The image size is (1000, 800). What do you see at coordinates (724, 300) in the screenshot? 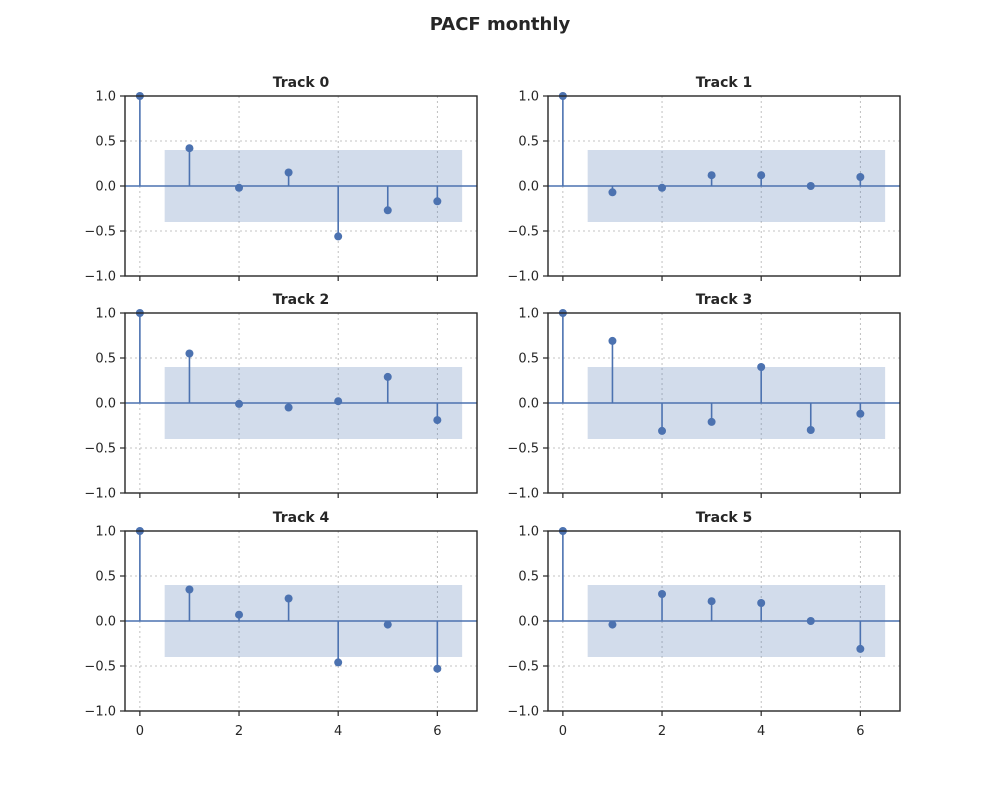
I see `panel-title: Track 3` at bounding box center [724, 300].